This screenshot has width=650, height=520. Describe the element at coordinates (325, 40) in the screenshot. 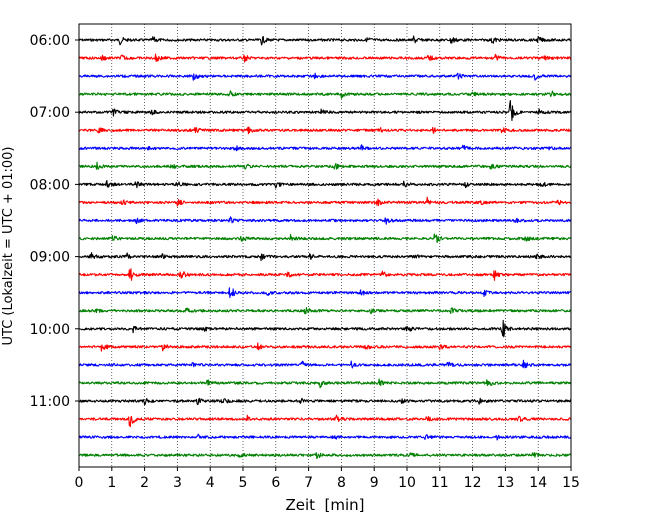

I see `seismic-trace-0600: 06:00` at that location.